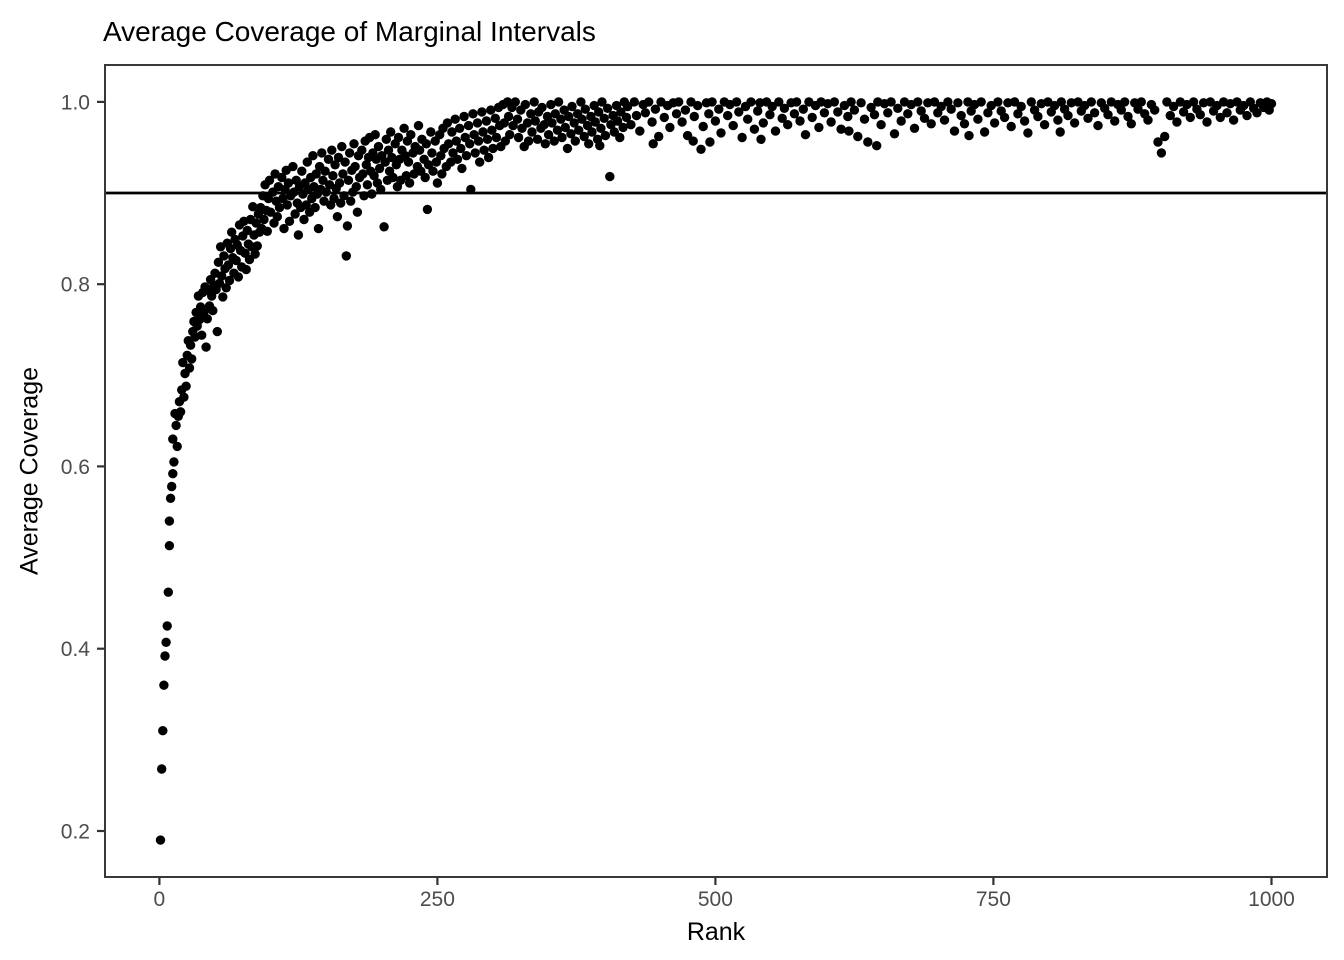 The width and height of the screenshot is (1344, 960). Describe the element at coordinates (1271, 899) in the screenshot. I see `x-tick-label: 1000` at that location.